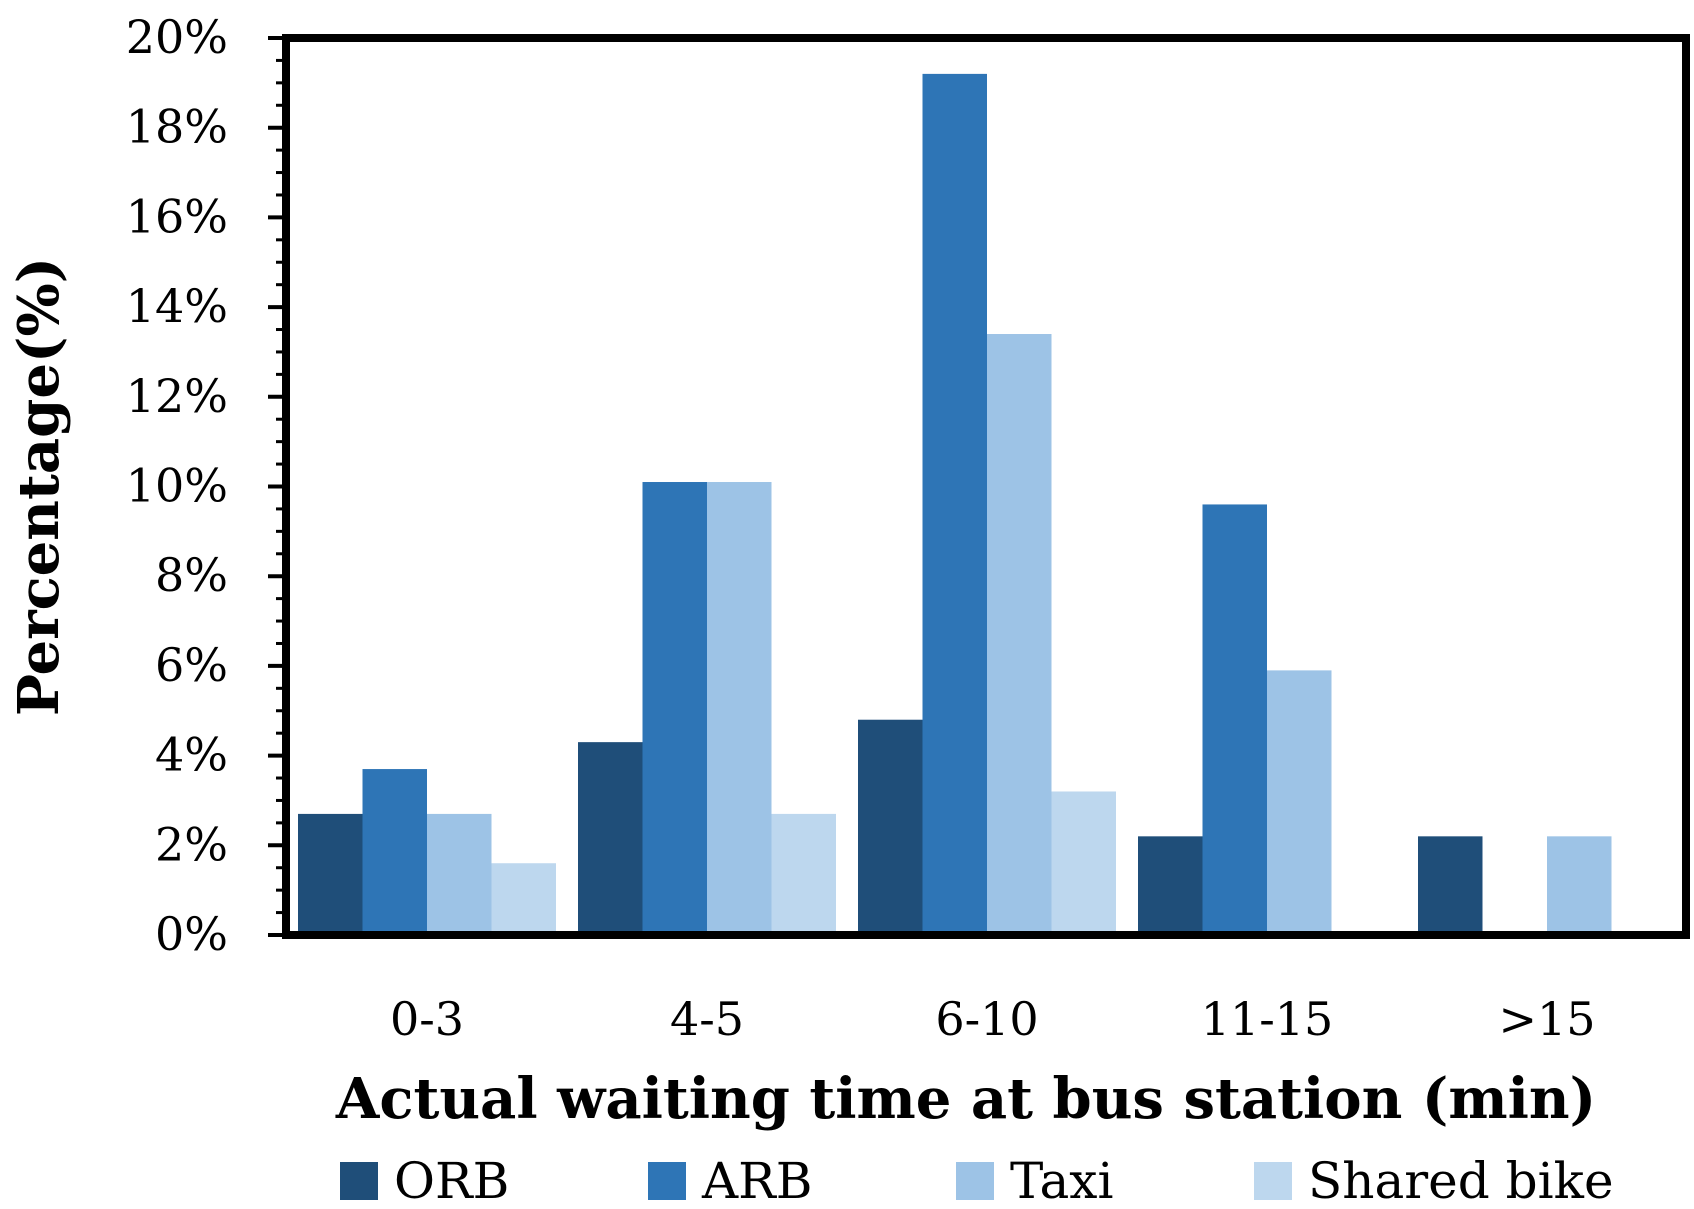  I want to click on x-tick-label: 11-15, so click(1267, 1019).